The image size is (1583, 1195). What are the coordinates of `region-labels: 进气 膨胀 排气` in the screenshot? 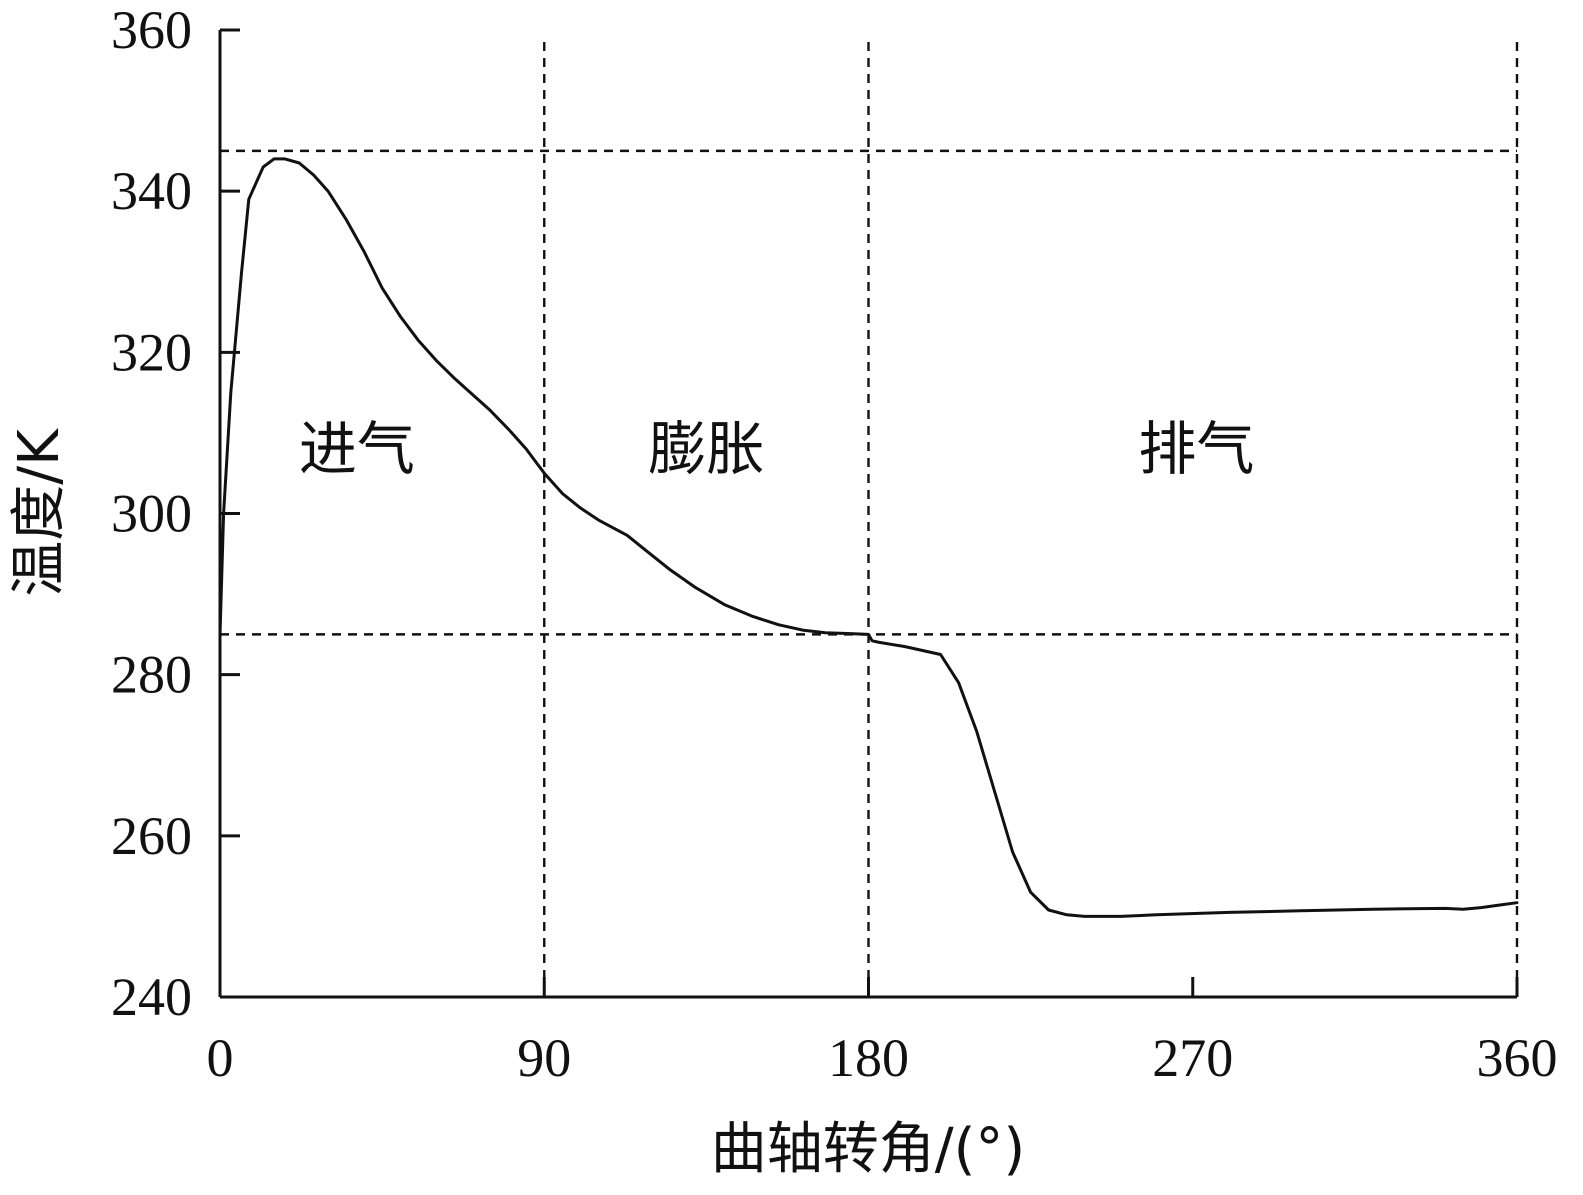 It's located at (776, 449).